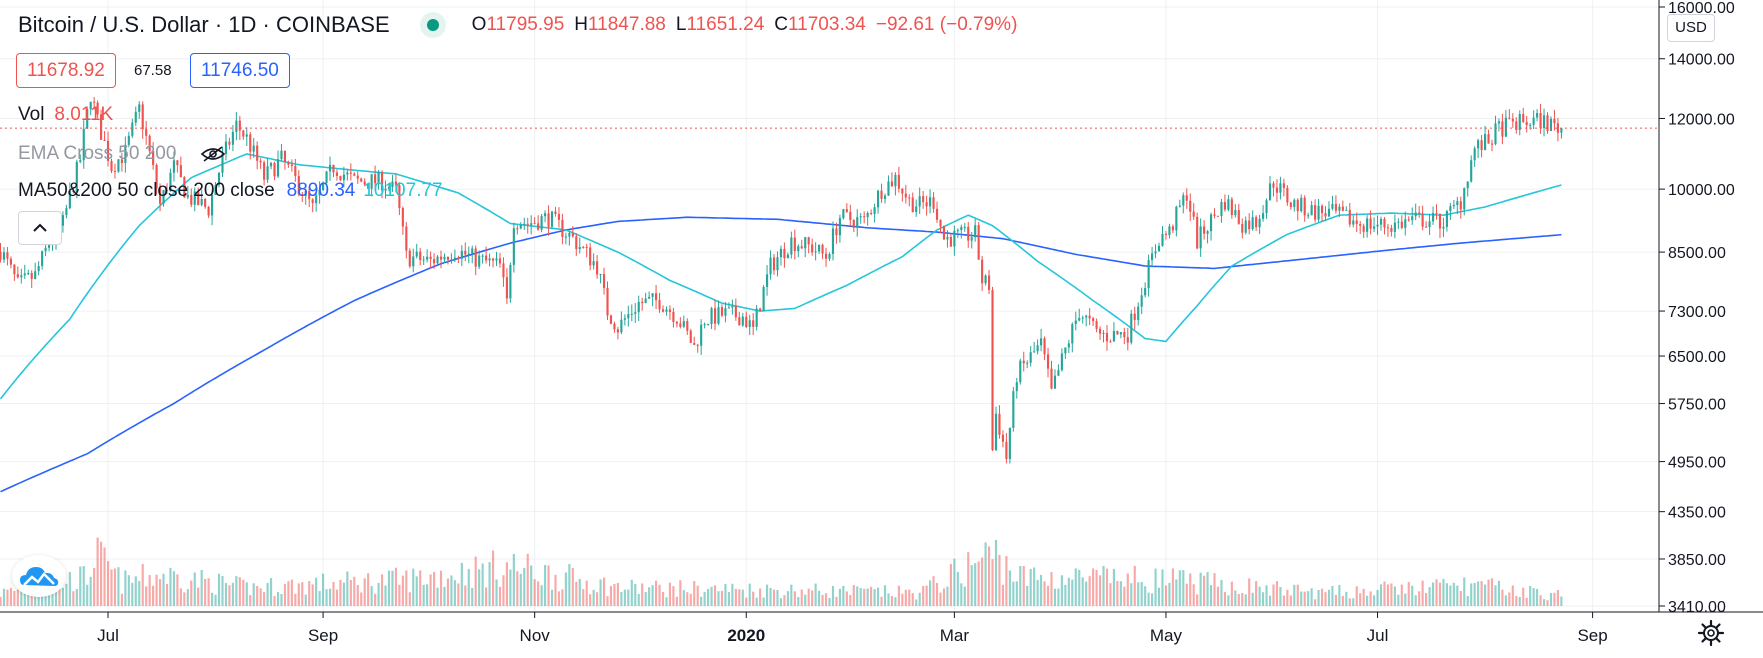 The width and height of the screenshot is (1763, 658). What do you see at coordinates (1711, 633) in the screenshot?
I see `gear-icon` at bounding box center [1711, 633].